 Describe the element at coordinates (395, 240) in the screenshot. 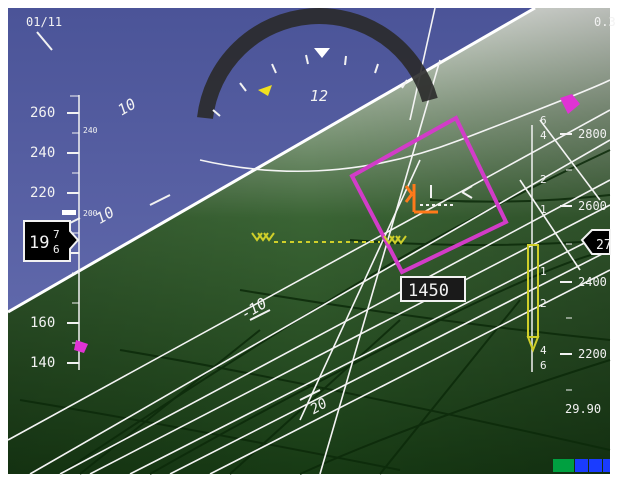

I see `acceleration-chevrons-right` at that location.